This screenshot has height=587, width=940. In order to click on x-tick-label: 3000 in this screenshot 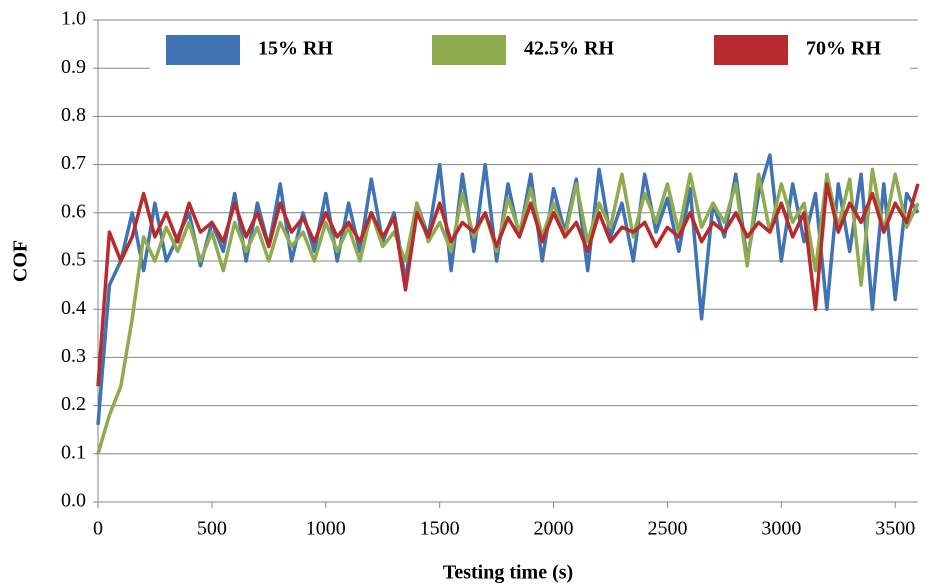, I will do `click(781, 529)`.